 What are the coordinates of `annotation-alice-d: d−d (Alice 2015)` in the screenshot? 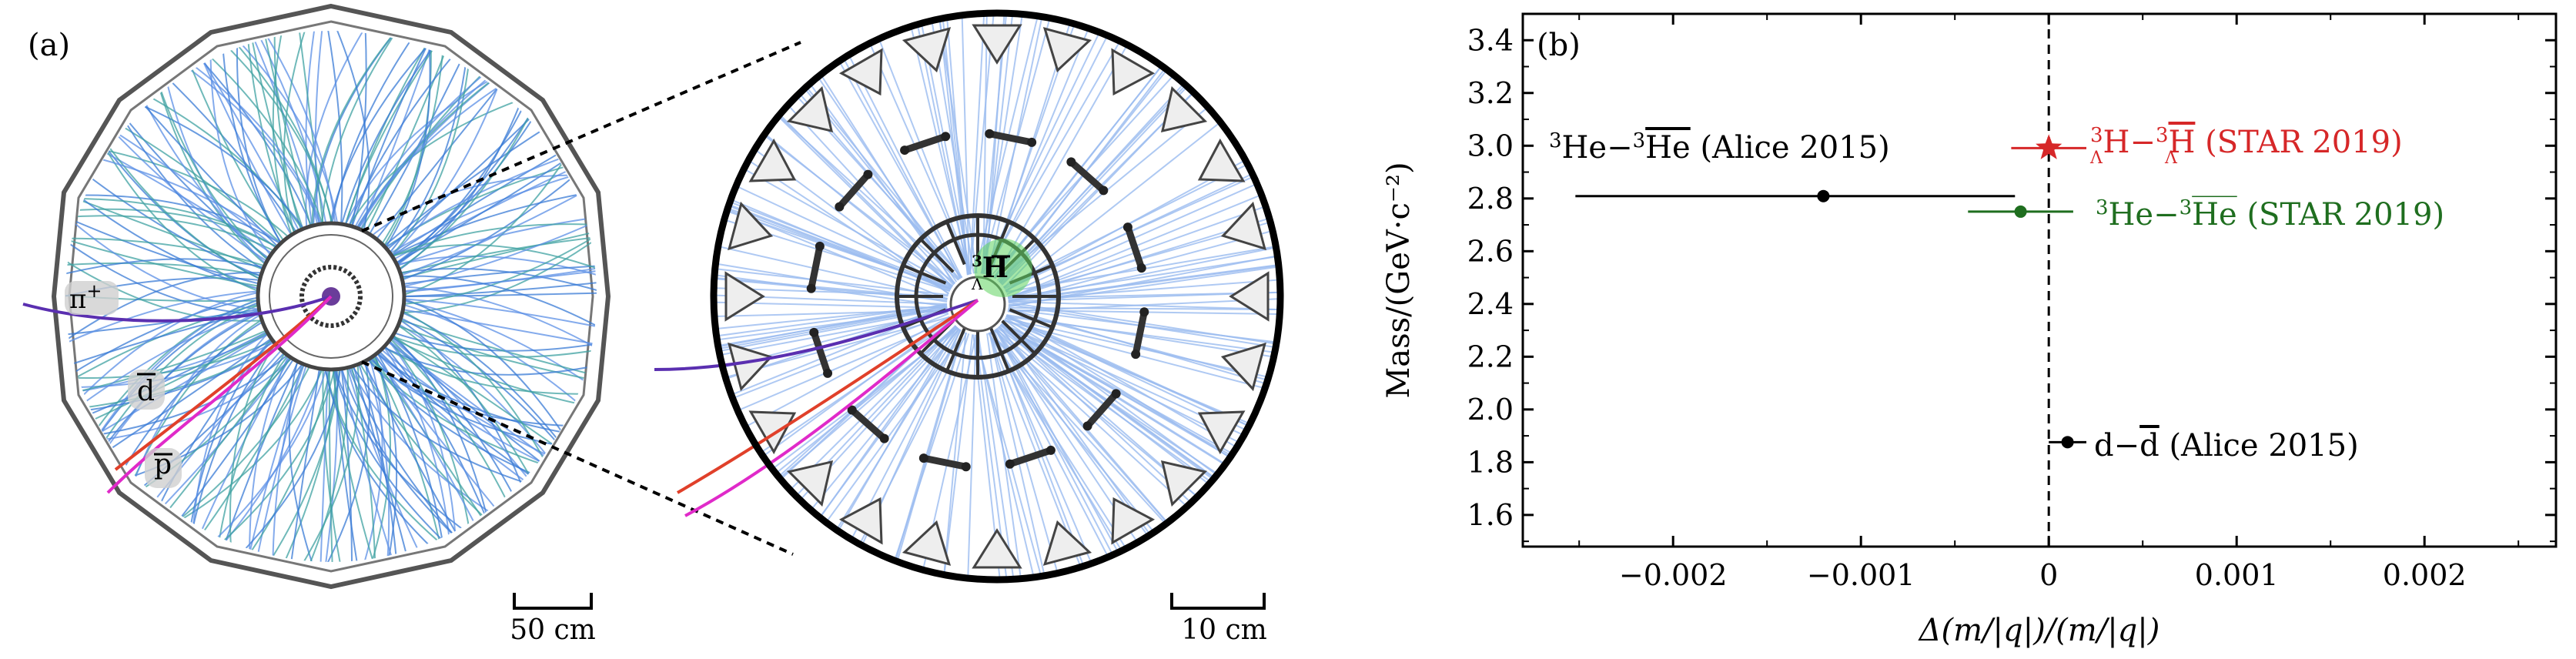 It's located at (2226, 445).